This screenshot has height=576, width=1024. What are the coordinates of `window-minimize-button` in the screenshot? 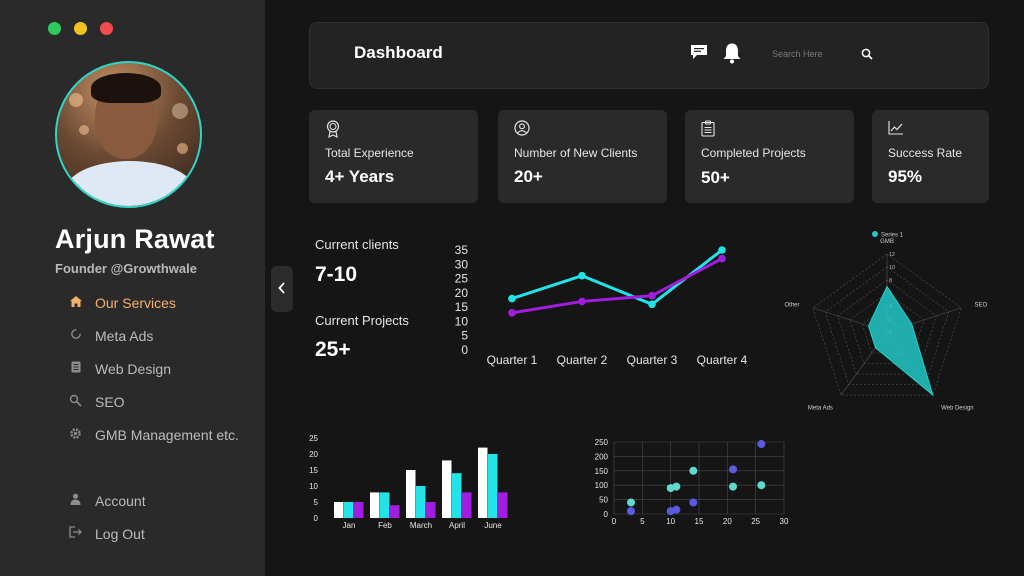 It's located at (80, 28).